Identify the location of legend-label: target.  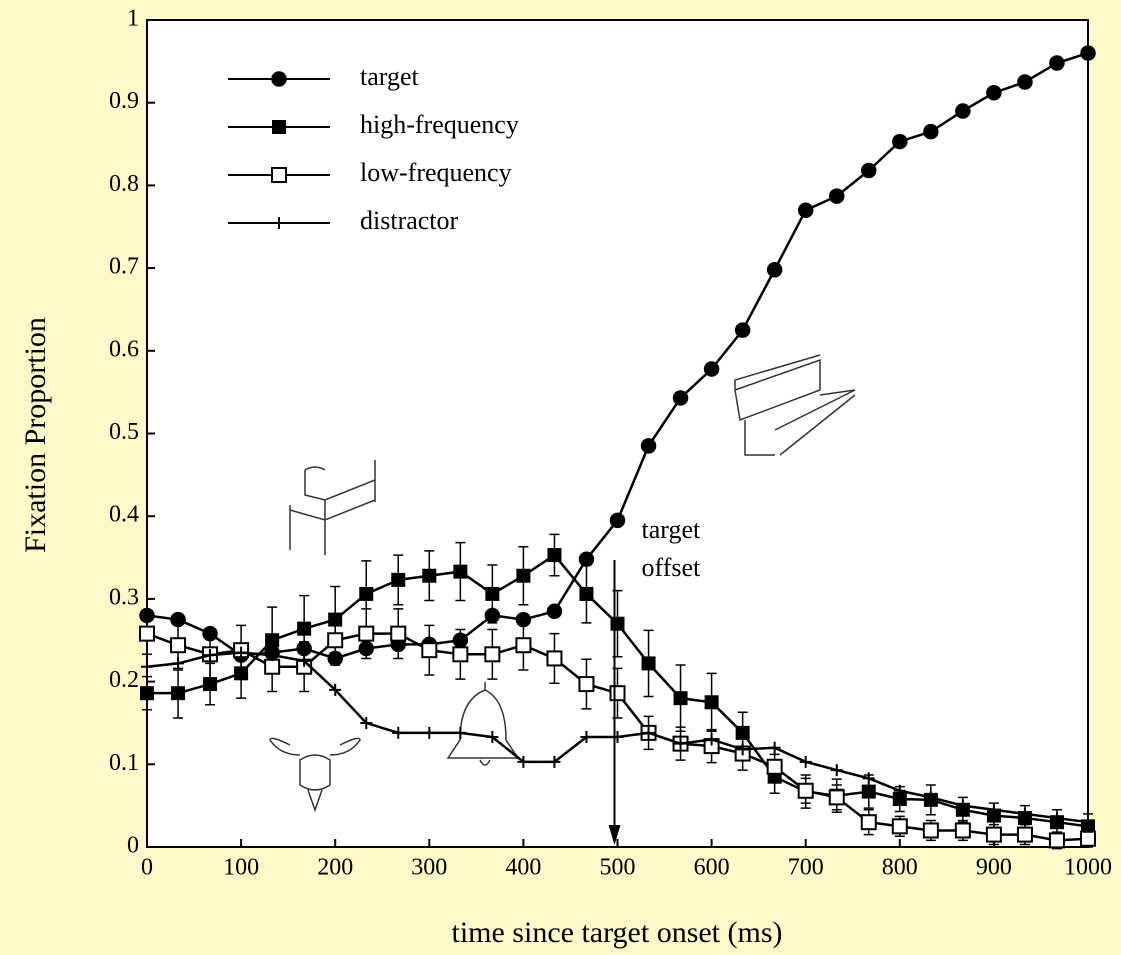
(389, 76).